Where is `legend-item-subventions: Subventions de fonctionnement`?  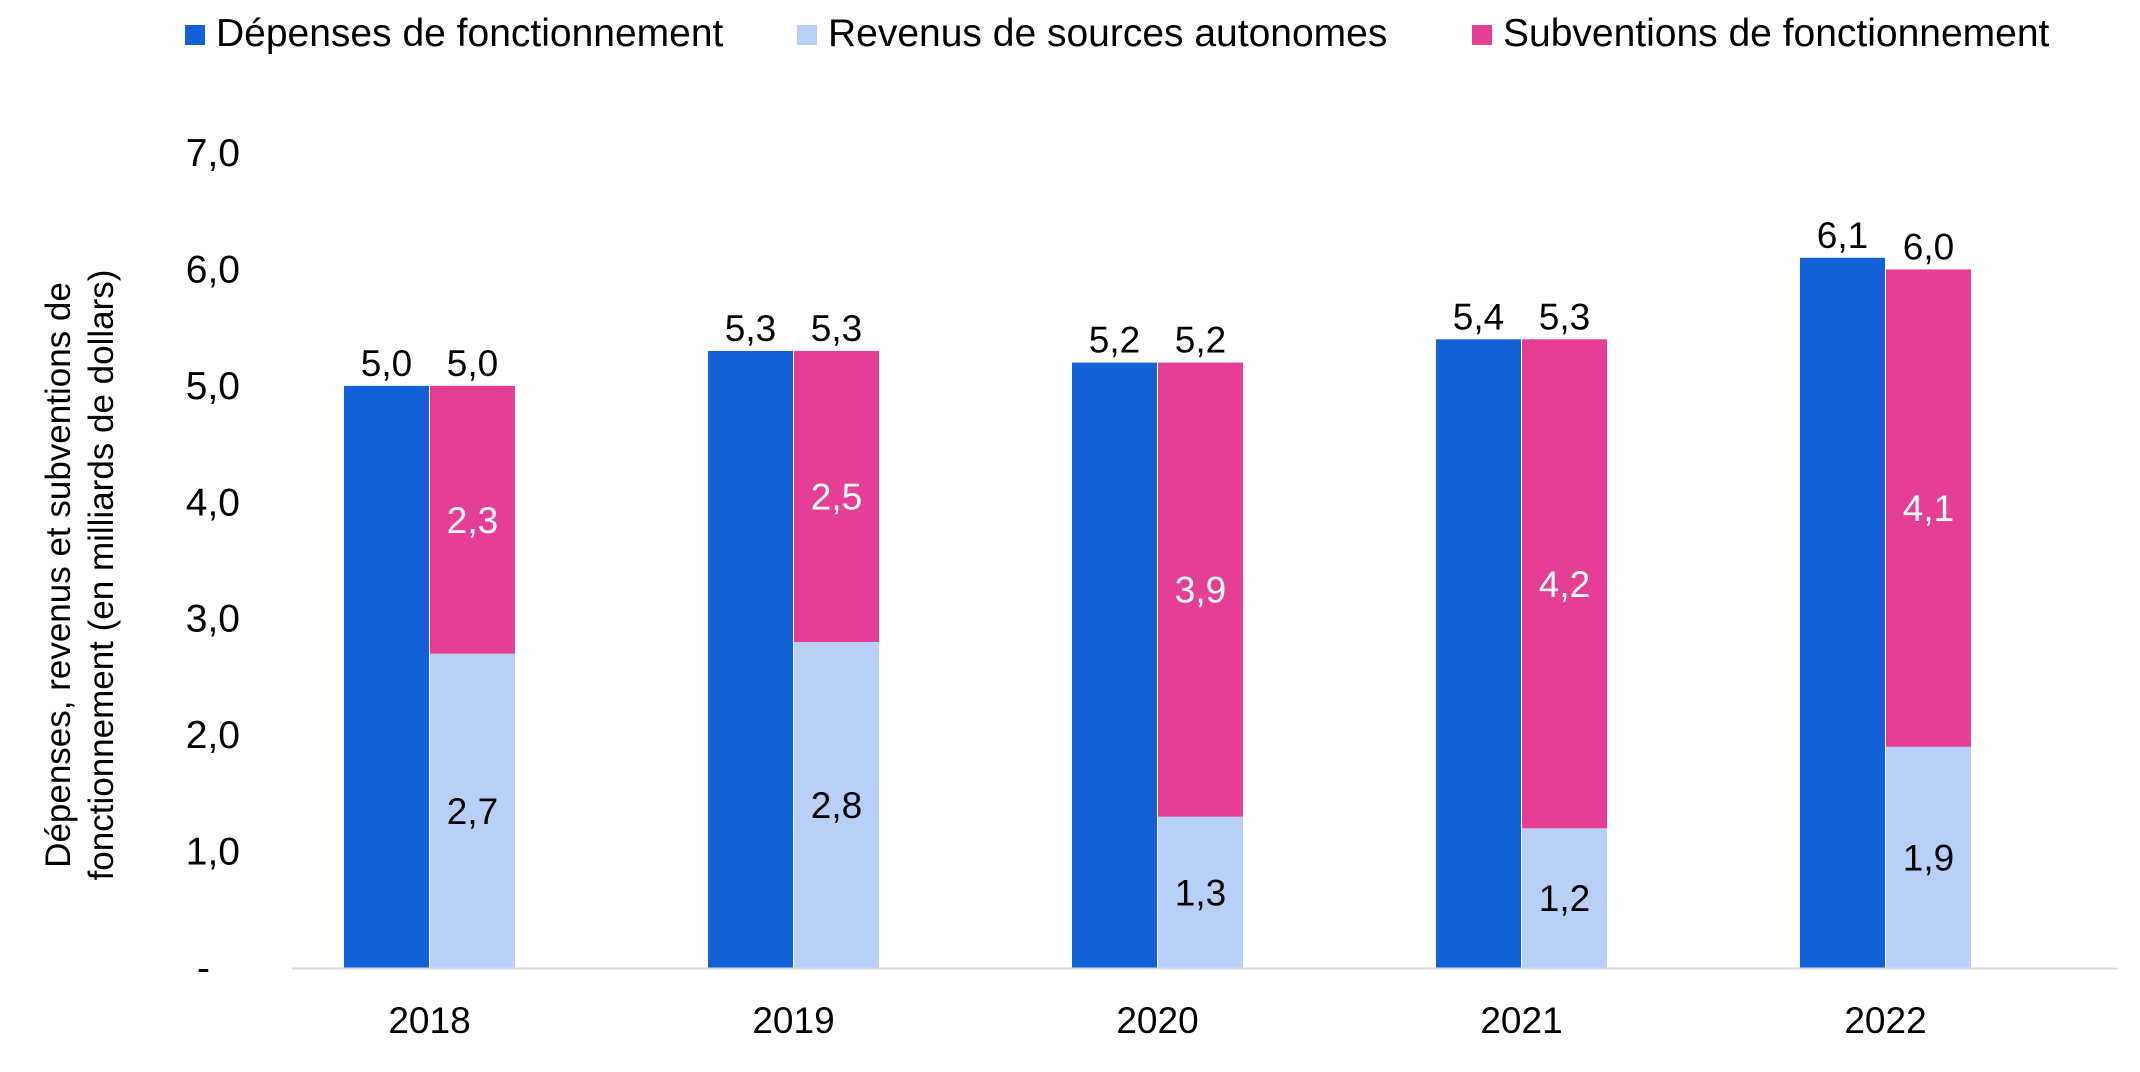
legend-item-subventions: Subventions de fonctionnement is located at coordinates (1761, 33).